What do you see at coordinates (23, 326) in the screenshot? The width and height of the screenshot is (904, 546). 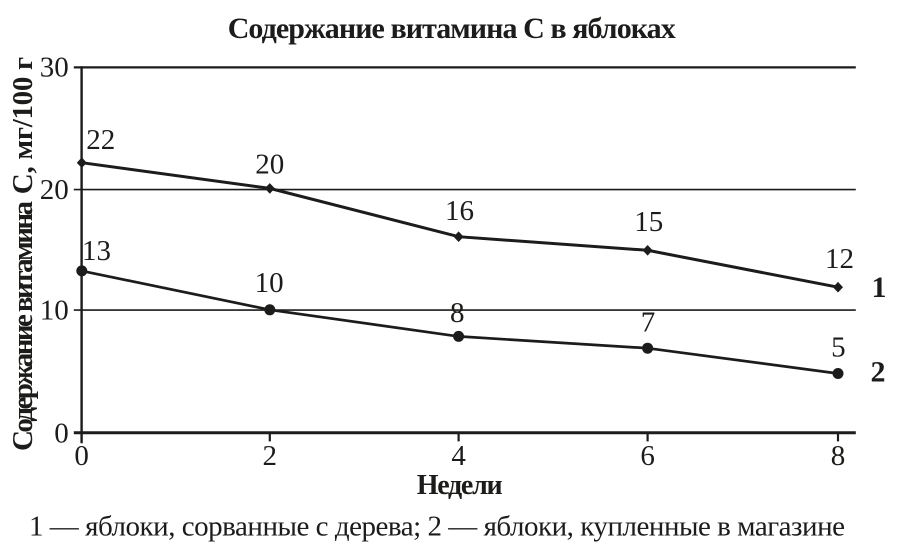 I see `svg-text: Содержание витамина` at bounding box center [23, 326].